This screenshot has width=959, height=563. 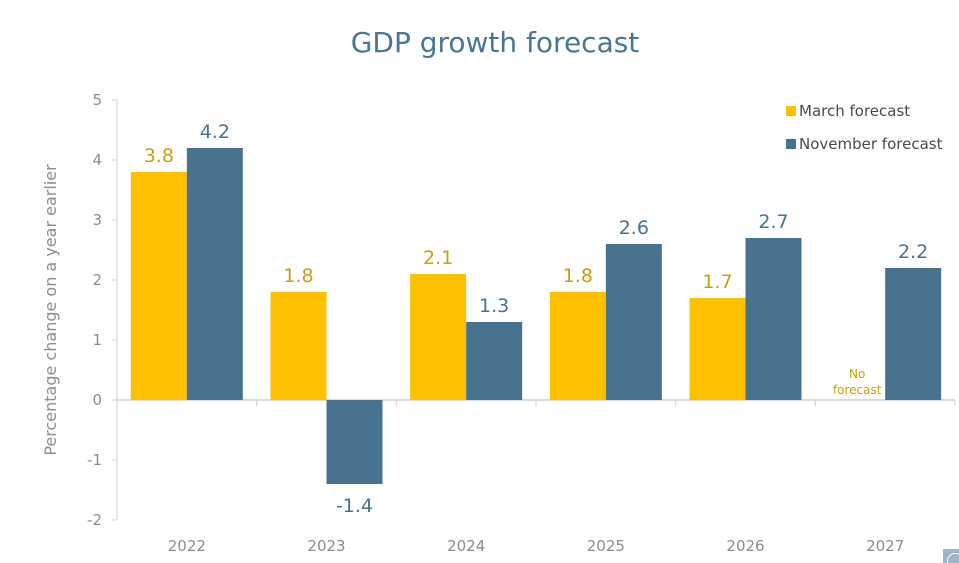 What do you see at coordinates (864, 127) in the screenshot?
I see `legend: March forecast November forecast` at bounding box center [864, 127].